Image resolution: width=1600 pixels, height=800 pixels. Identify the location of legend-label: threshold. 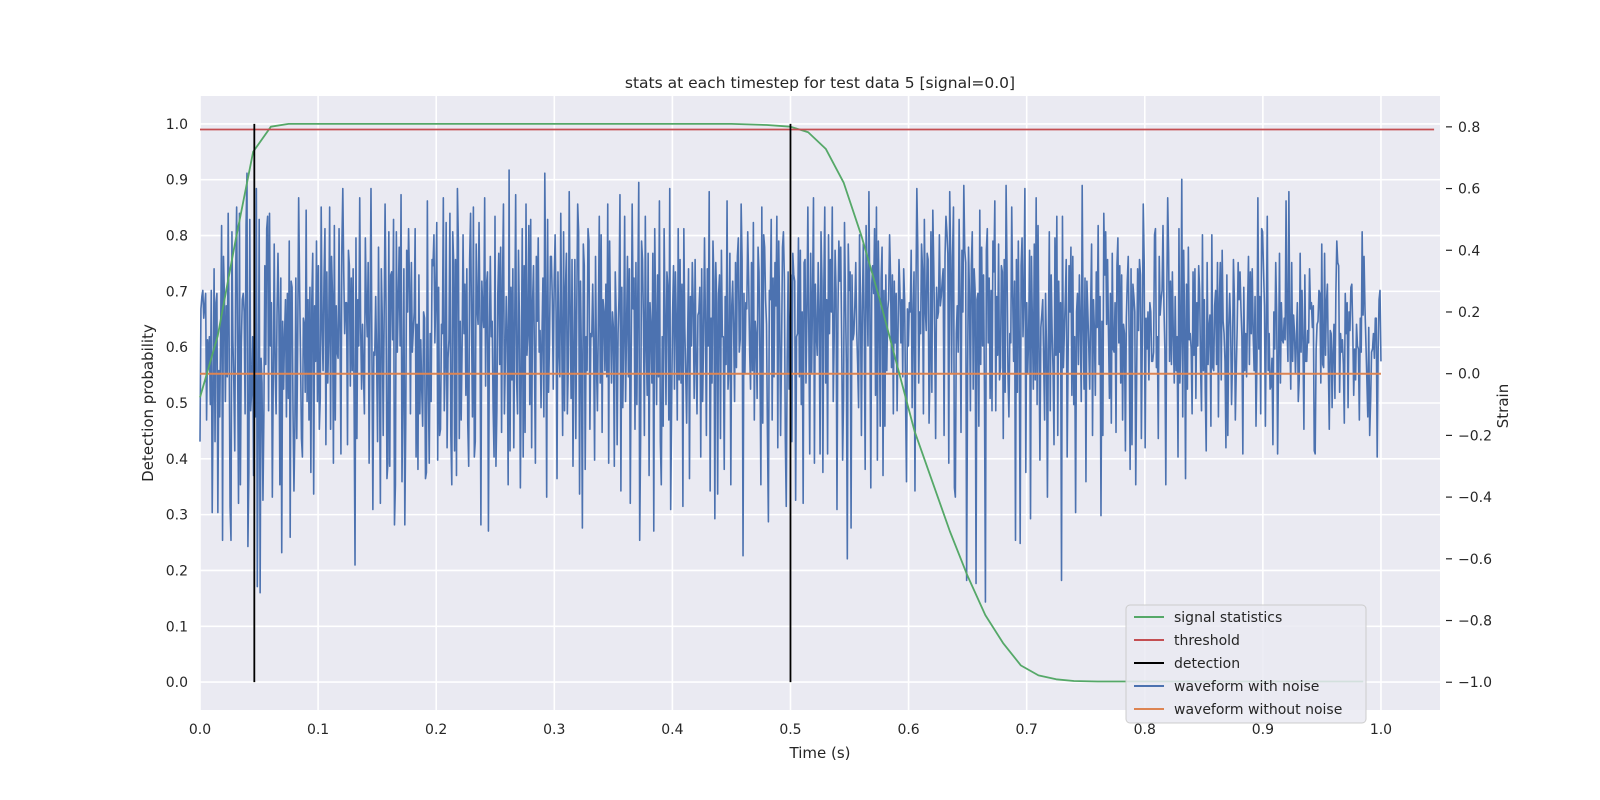
(1207, 641).